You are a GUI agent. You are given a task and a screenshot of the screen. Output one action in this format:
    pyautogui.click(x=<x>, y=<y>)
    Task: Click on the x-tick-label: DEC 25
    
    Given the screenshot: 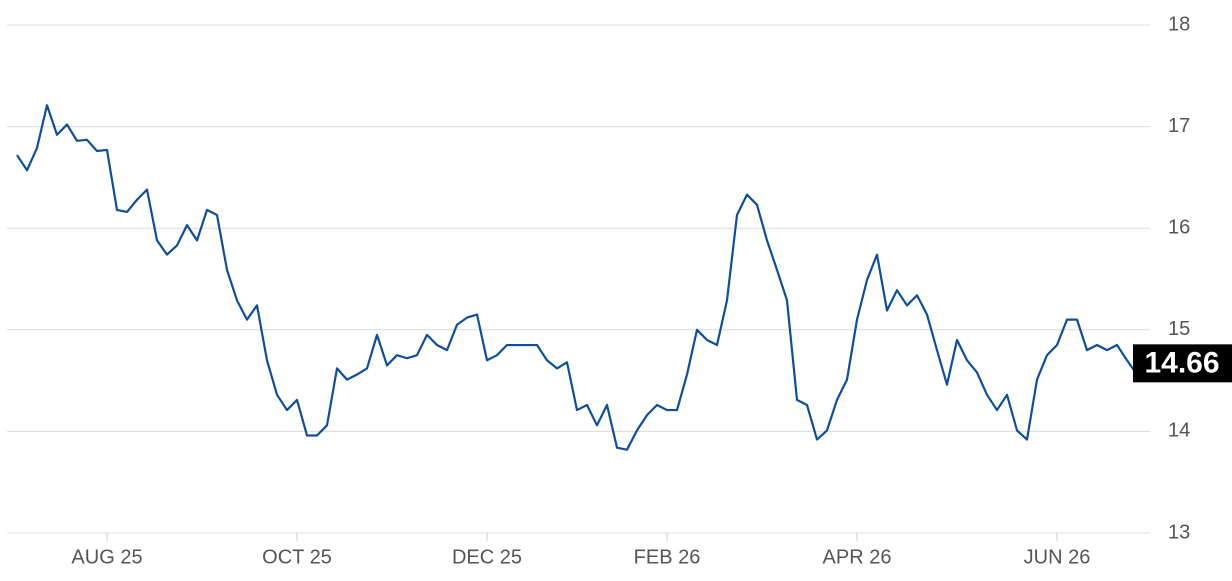 What is the action you would take?
    pyautogui.click(x=487, y=557)
    